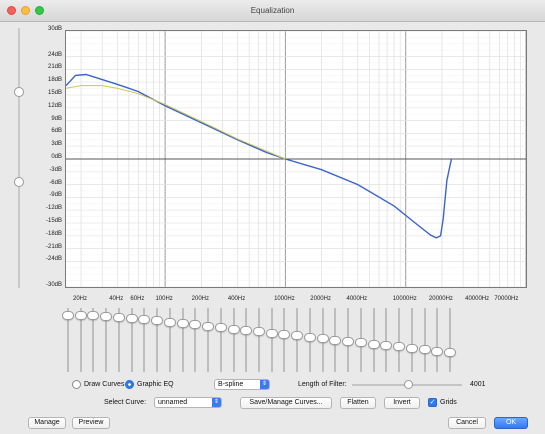 The height and width of the screenshot is (434, 545). What do you see at coordinates (408, 384) in the screenshot?
I see `filter-length-thumb` at bounding box center [408, 384].